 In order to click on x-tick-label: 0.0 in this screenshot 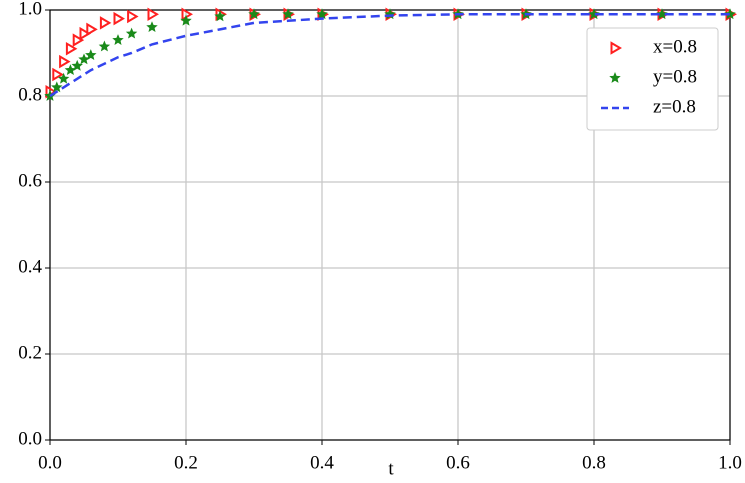, I will do `click(50, 462)`.